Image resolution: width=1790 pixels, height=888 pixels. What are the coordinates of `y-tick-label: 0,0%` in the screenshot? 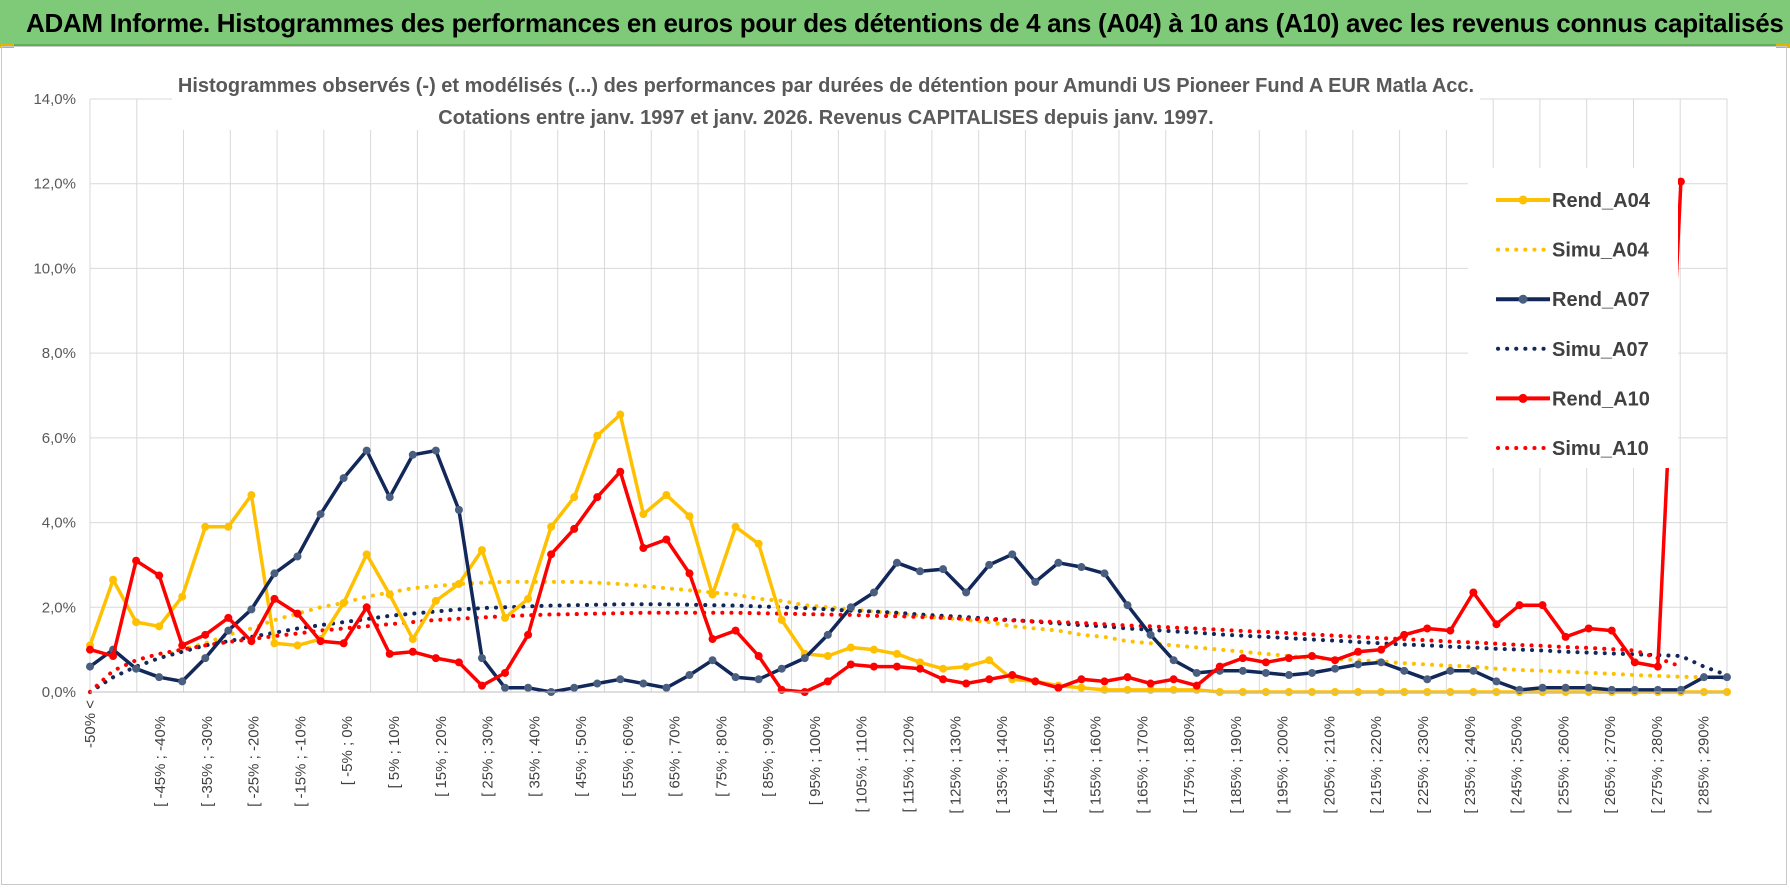 It's located at (59, 692).